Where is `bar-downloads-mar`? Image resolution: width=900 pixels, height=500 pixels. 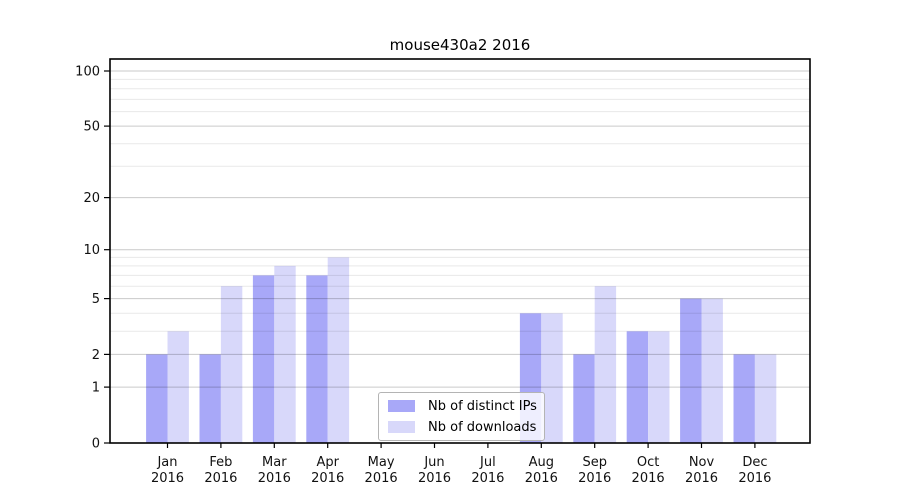
bar-downloads-mar is located at coordinates (285, 354).